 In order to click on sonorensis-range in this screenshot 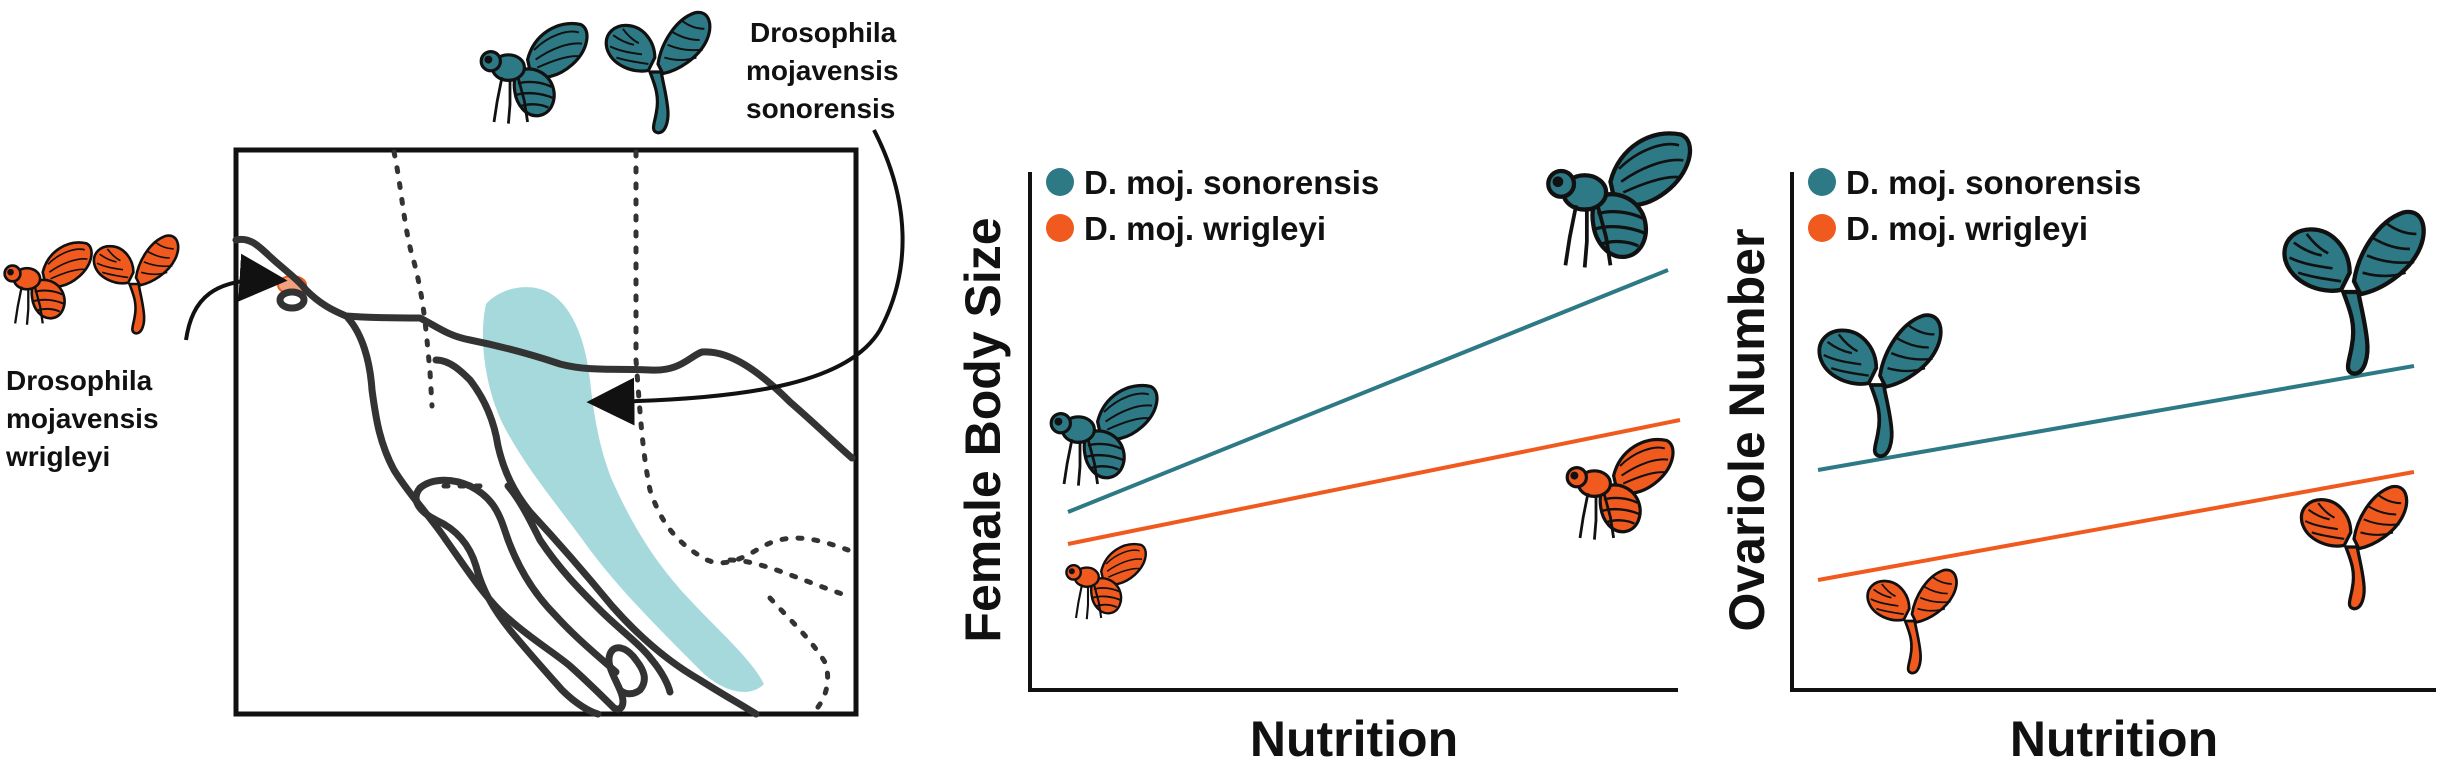, I will do `click(623, 489)`.